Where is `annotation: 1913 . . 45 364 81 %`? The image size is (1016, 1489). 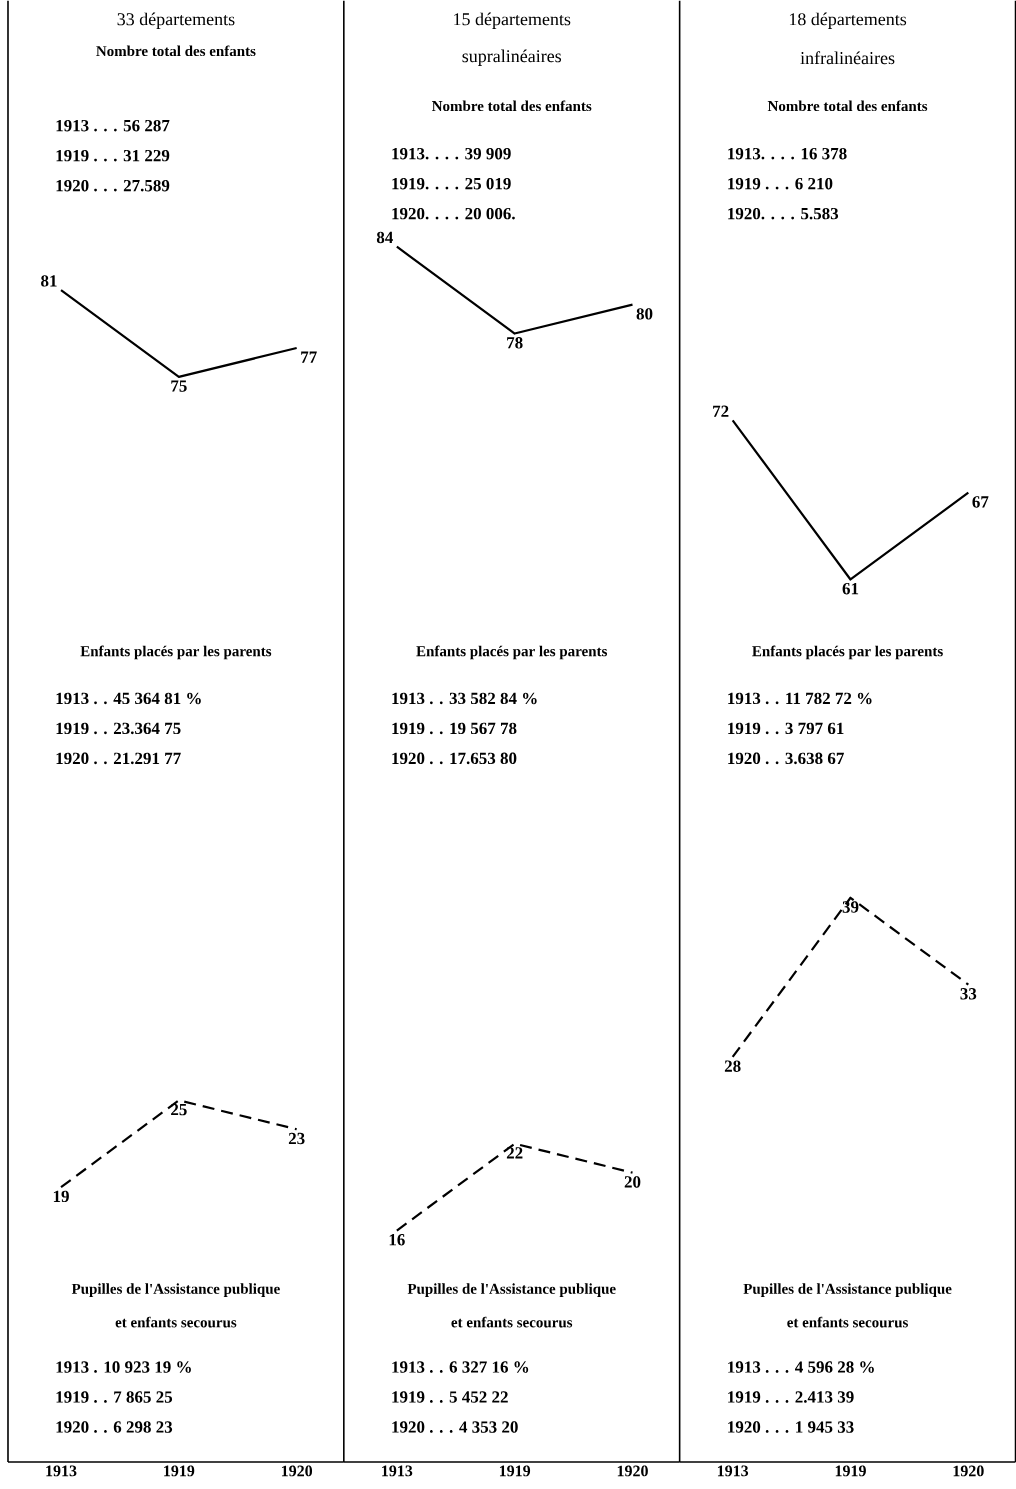 annotation: 1913 . . 45 364 81 % is located at coordinates (128, 698).